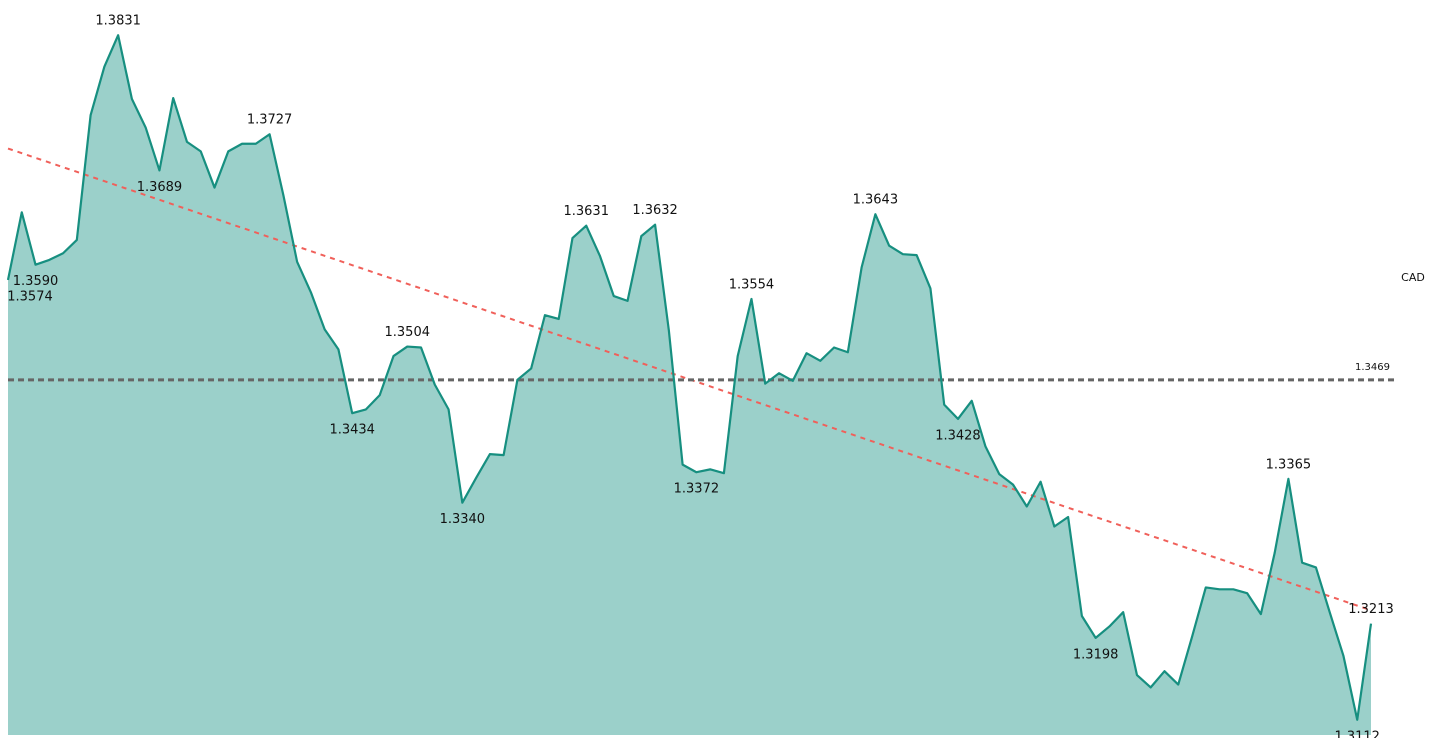 This screenshot has height=738, width=1432. What do you see at coordinates (1289, 464) in the screenshot?
I see `data-label: 1.3365` at bounding box center [1289, 464].